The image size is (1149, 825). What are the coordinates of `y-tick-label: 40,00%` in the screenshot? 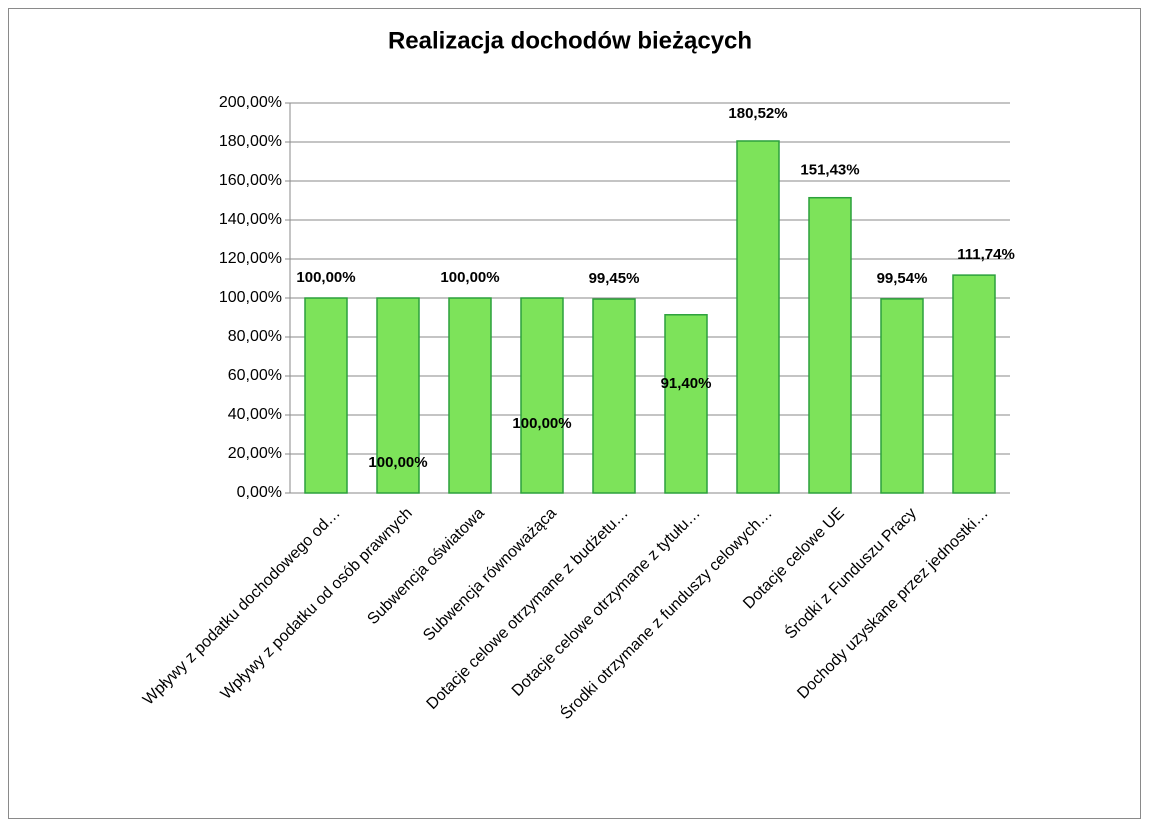 It's located at (255, 414).